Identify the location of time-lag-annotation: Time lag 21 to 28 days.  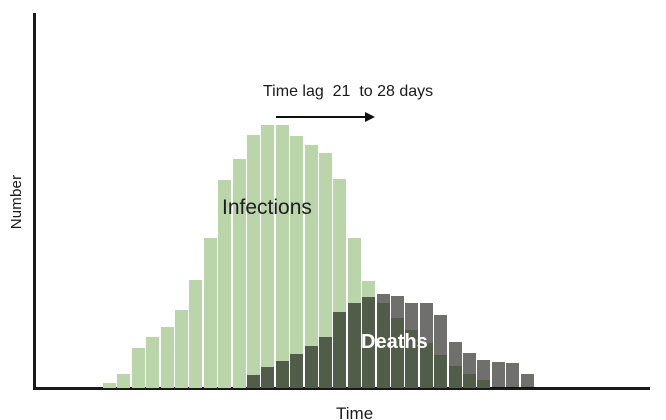
(348, 91).